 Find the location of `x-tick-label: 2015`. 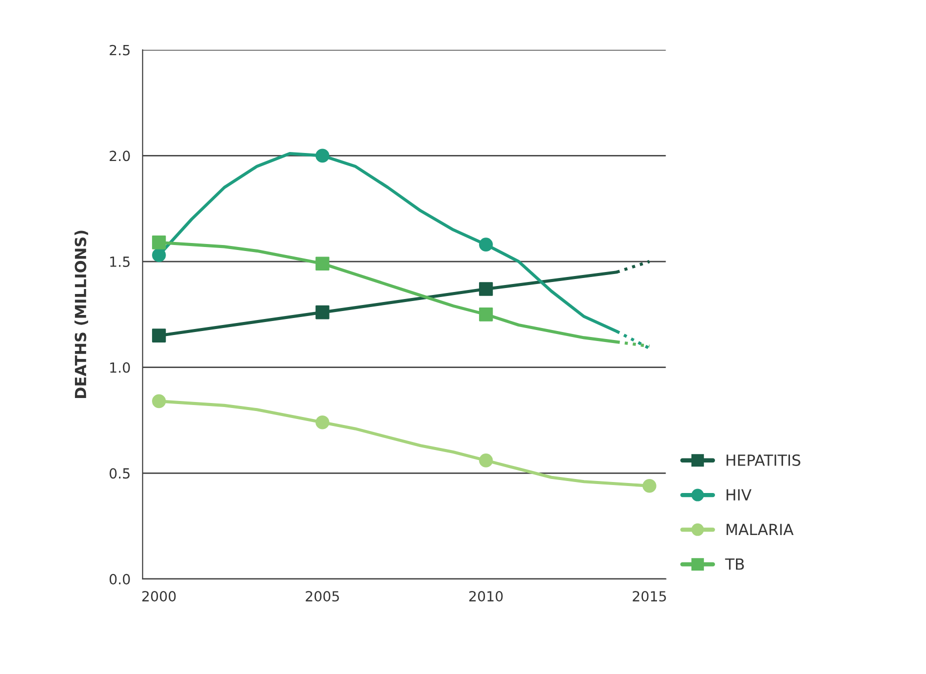

x-tick-label: 2015 is located at coordinates (649, 596).